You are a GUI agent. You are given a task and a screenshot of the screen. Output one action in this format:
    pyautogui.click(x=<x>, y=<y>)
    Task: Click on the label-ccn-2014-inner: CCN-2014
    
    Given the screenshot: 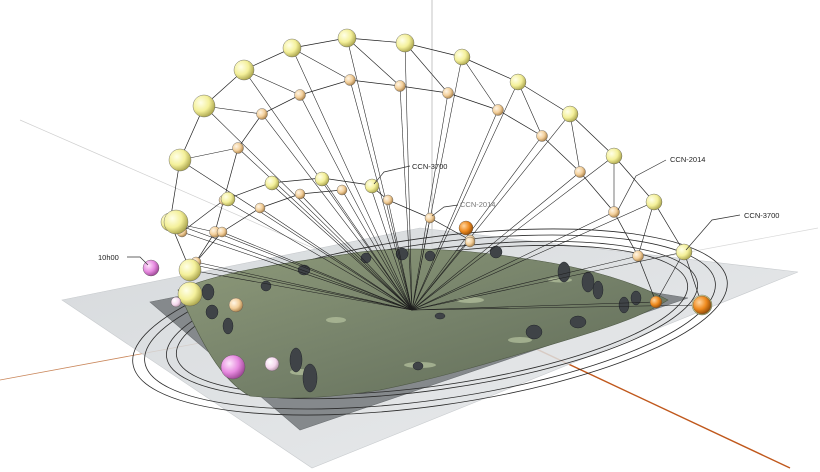 What is the action you would take?
    pyautogui.click(x=477, y=204)
    